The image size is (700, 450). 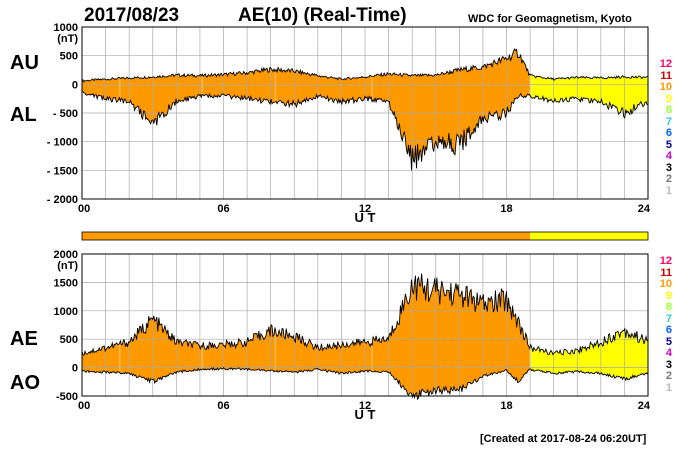 I want to click on legend-count-1-panel2: 1, so click(x=668, y=387).